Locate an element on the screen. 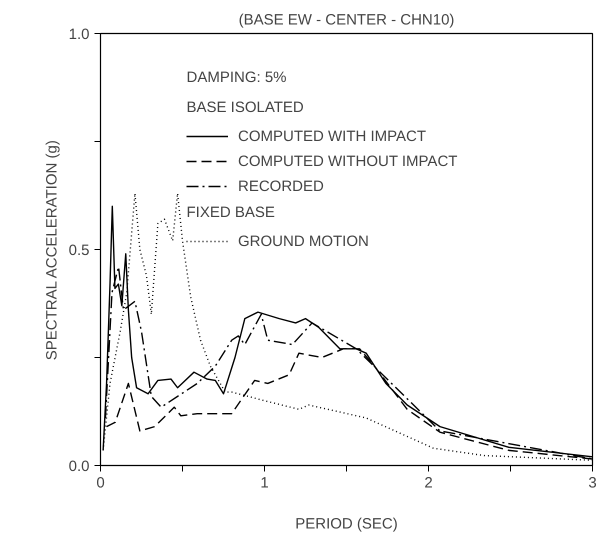 The width and height of the screenshot is (604, 560). x-tick-label: 2 is located at coordinates (428, 483).